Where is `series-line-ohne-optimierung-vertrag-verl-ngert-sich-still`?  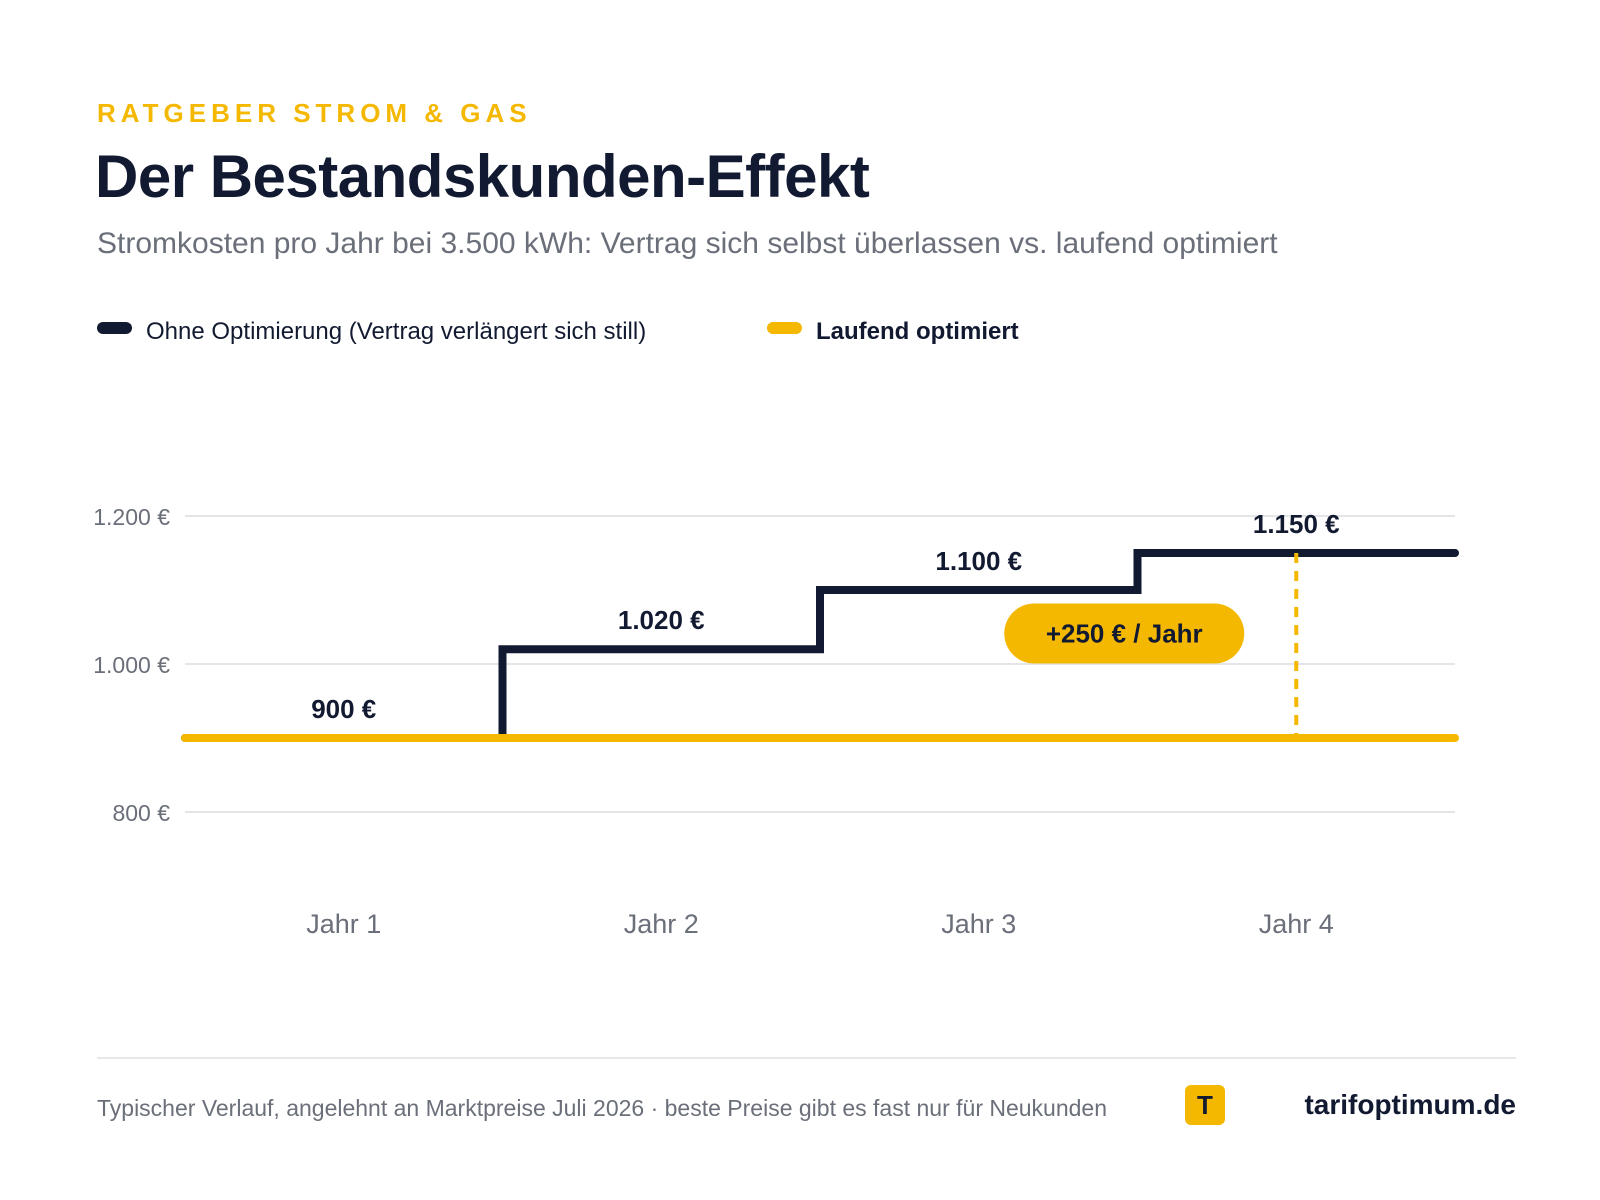 series-line-ohne-optimierung-vertrag-verl-ngert-sich-still is located at coordinates (820, 645).